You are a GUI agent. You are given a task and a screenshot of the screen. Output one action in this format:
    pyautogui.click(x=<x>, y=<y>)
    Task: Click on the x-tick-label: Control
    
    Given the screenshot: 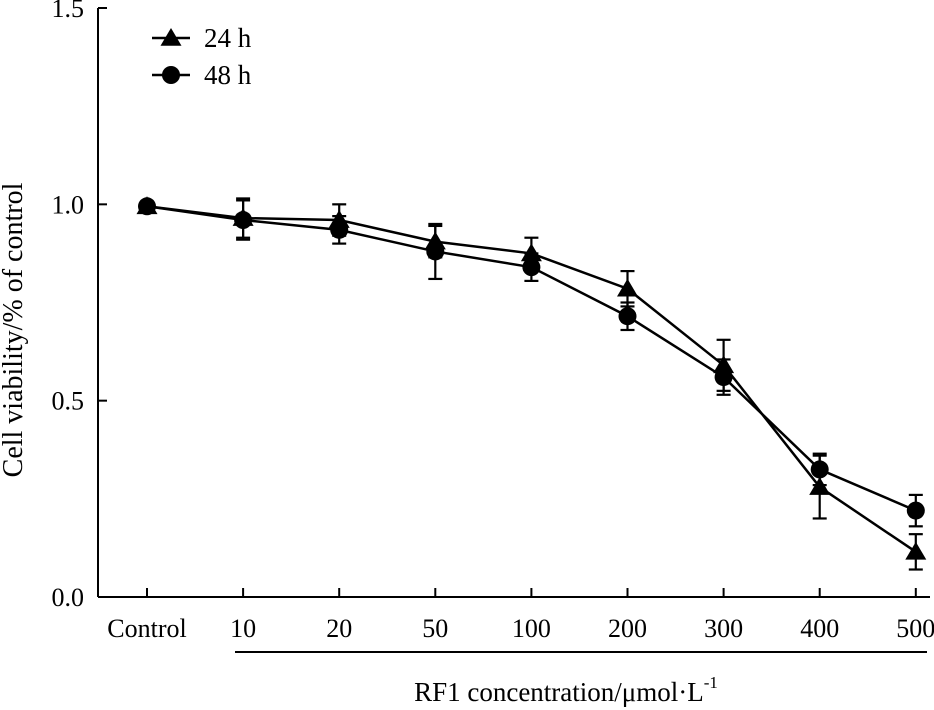 What is the action you would take?
    pyautogui.click(x=146, y=628)
    